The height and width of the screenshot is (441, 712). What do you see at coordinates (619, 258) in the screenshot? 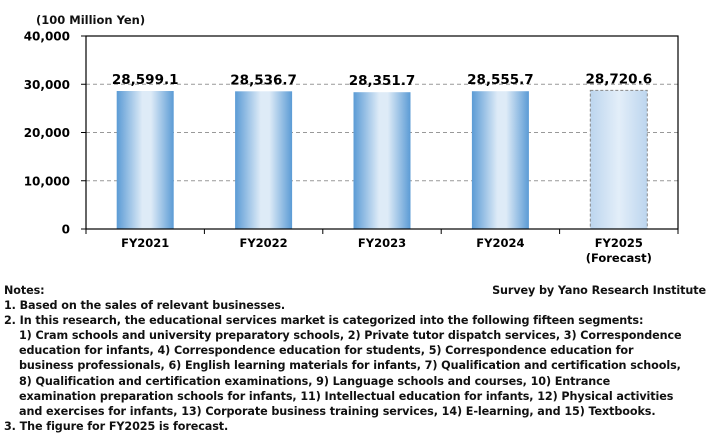
I see `x-tick-sublabel: (Forecast)` at bounding box center [619, 258].